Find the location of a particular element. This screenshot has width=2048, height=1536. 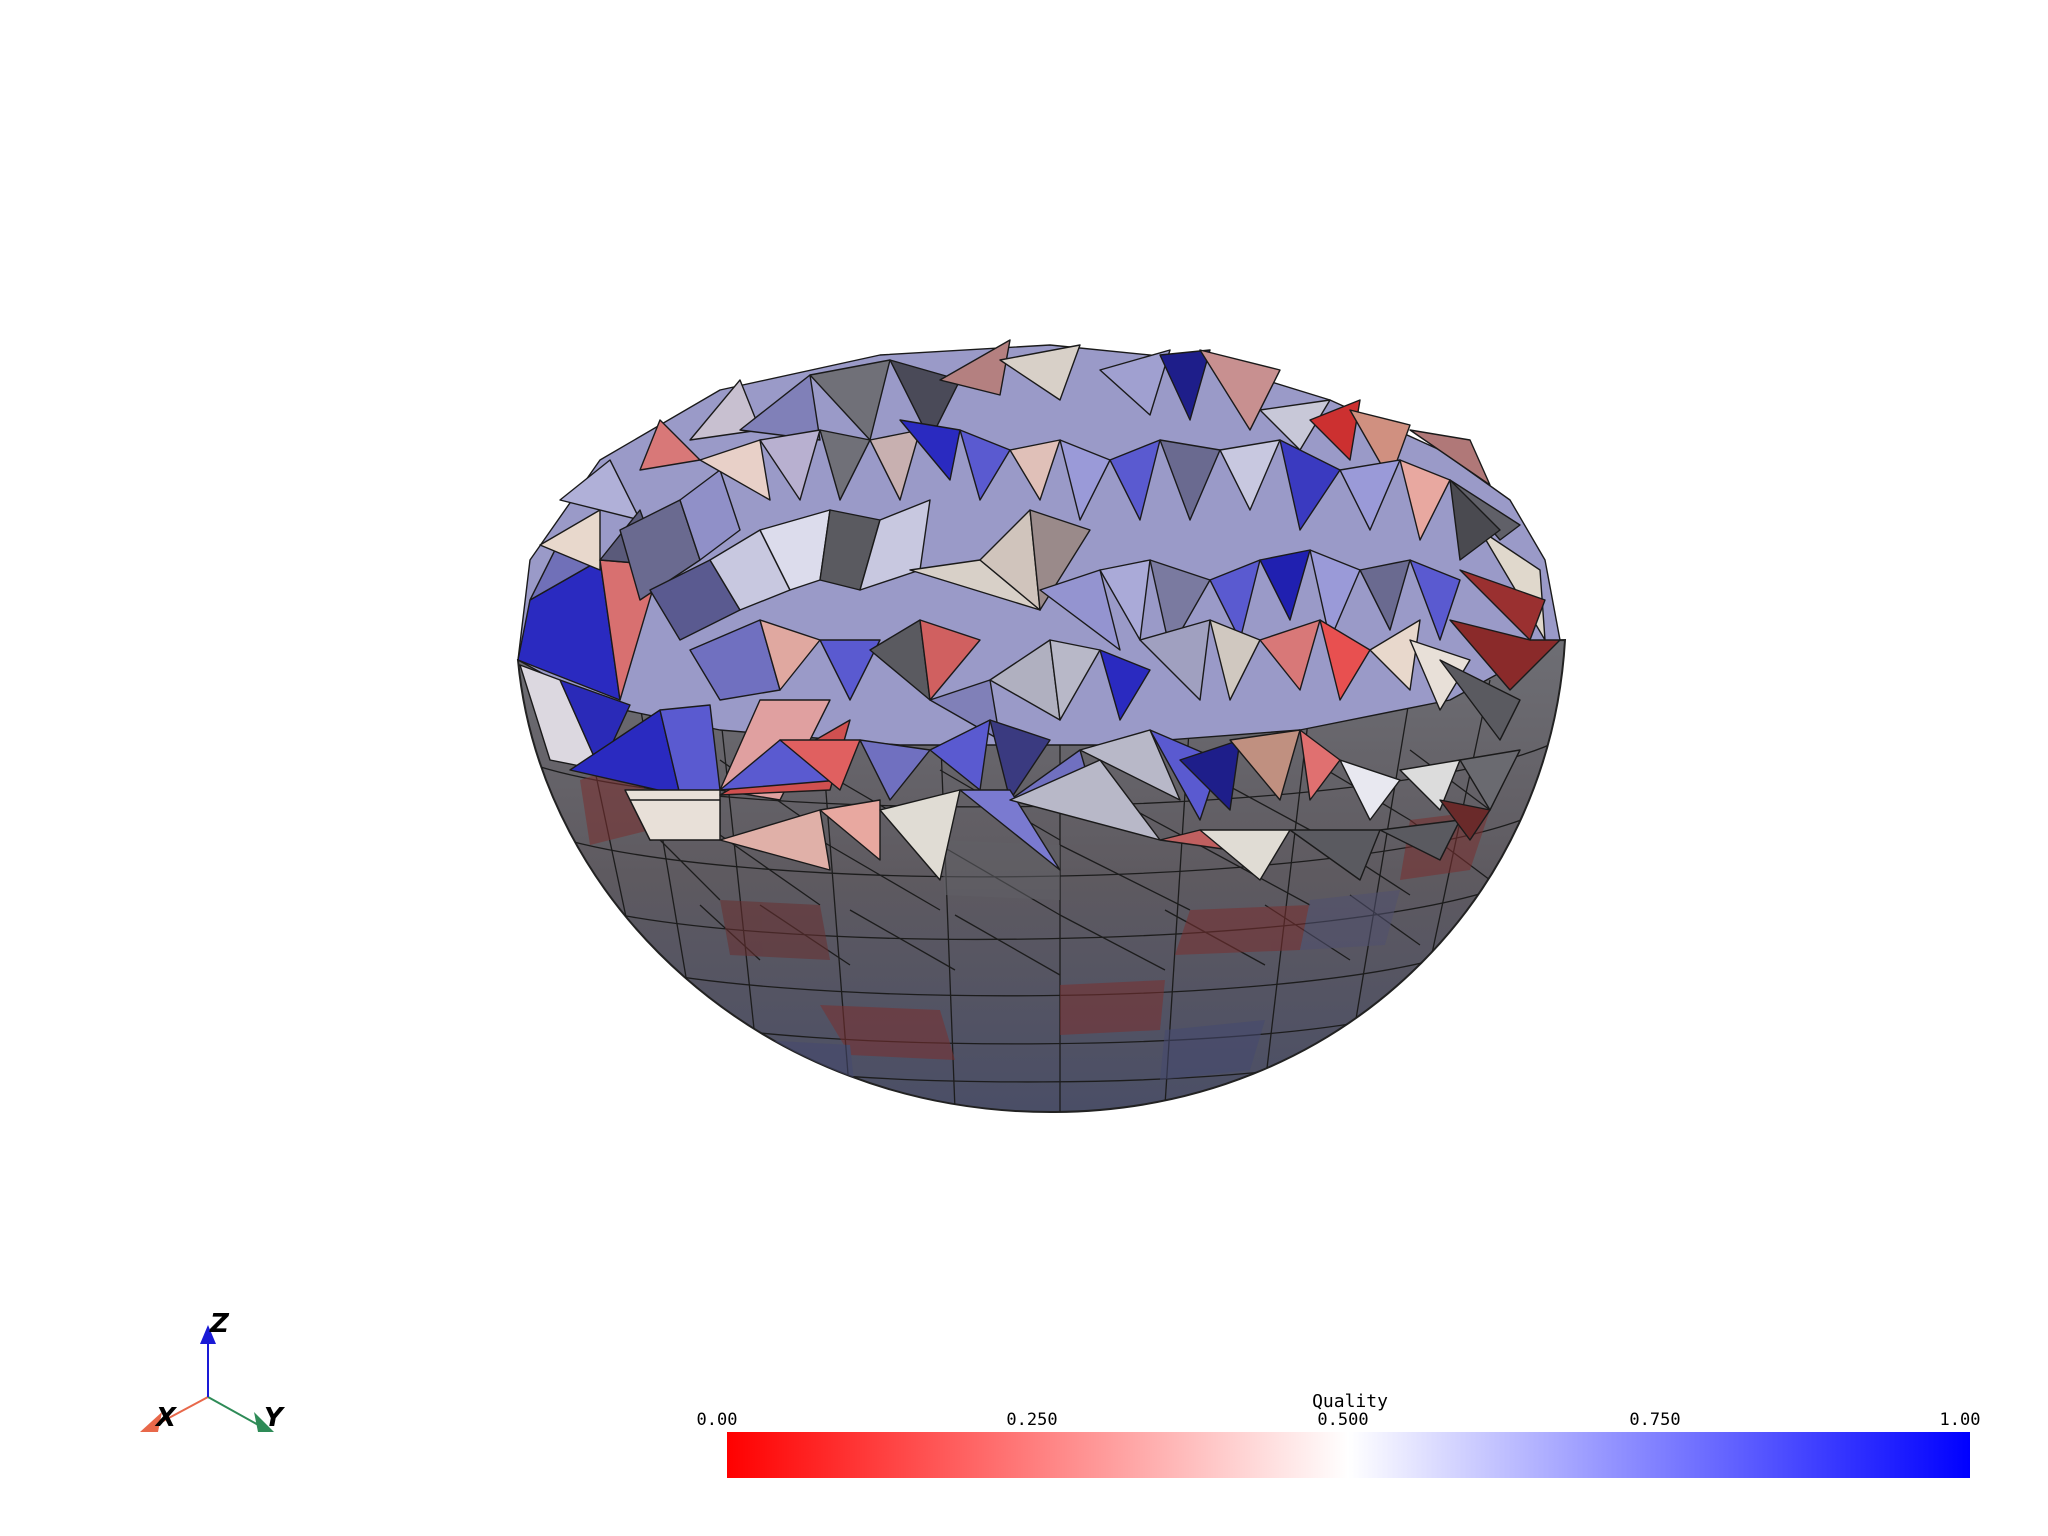

axes-orientation-widget: X Y Z is located at coordinates (213, 1371).